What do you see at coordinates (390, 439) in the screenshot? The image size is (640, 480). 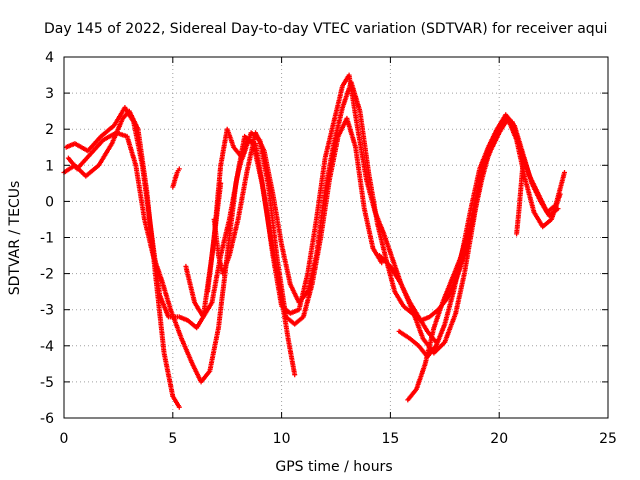 I see `x-tick-label: 15` at bounding box center [390, 439].